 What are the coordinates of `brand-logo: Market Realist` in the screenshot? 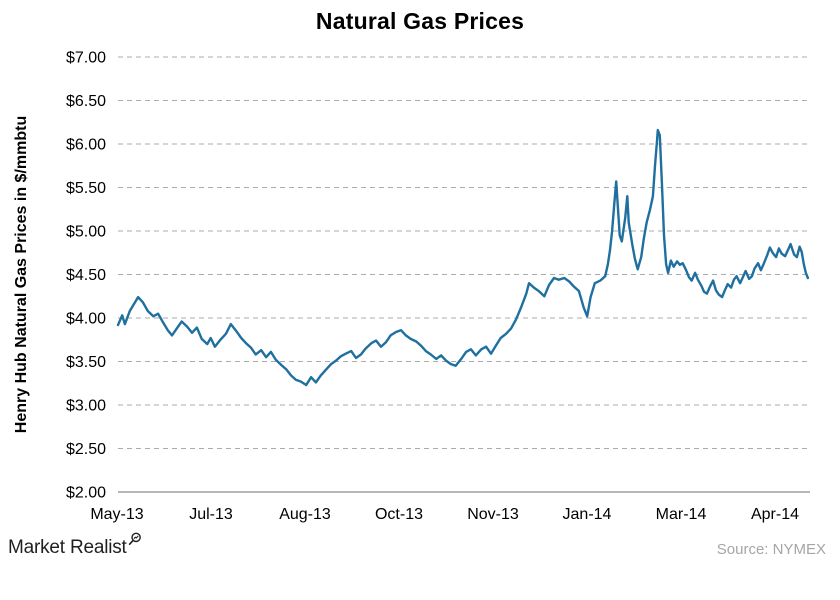 It's located at (74, 545).